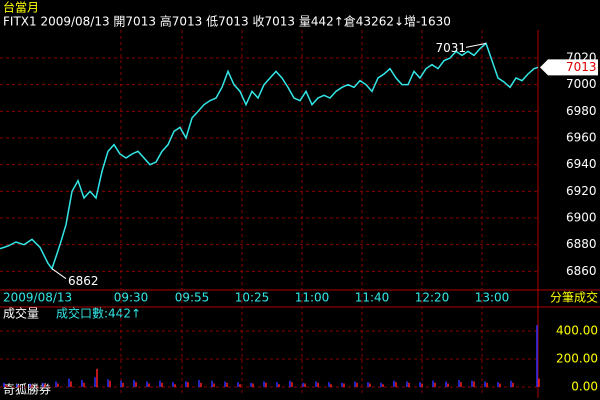 This screenshot has width=600, height=400. What do you see at coordinates (574, 297) in the screenshot?
I see `tick-mode: 分筆成交` at bounding box center [574, 297].